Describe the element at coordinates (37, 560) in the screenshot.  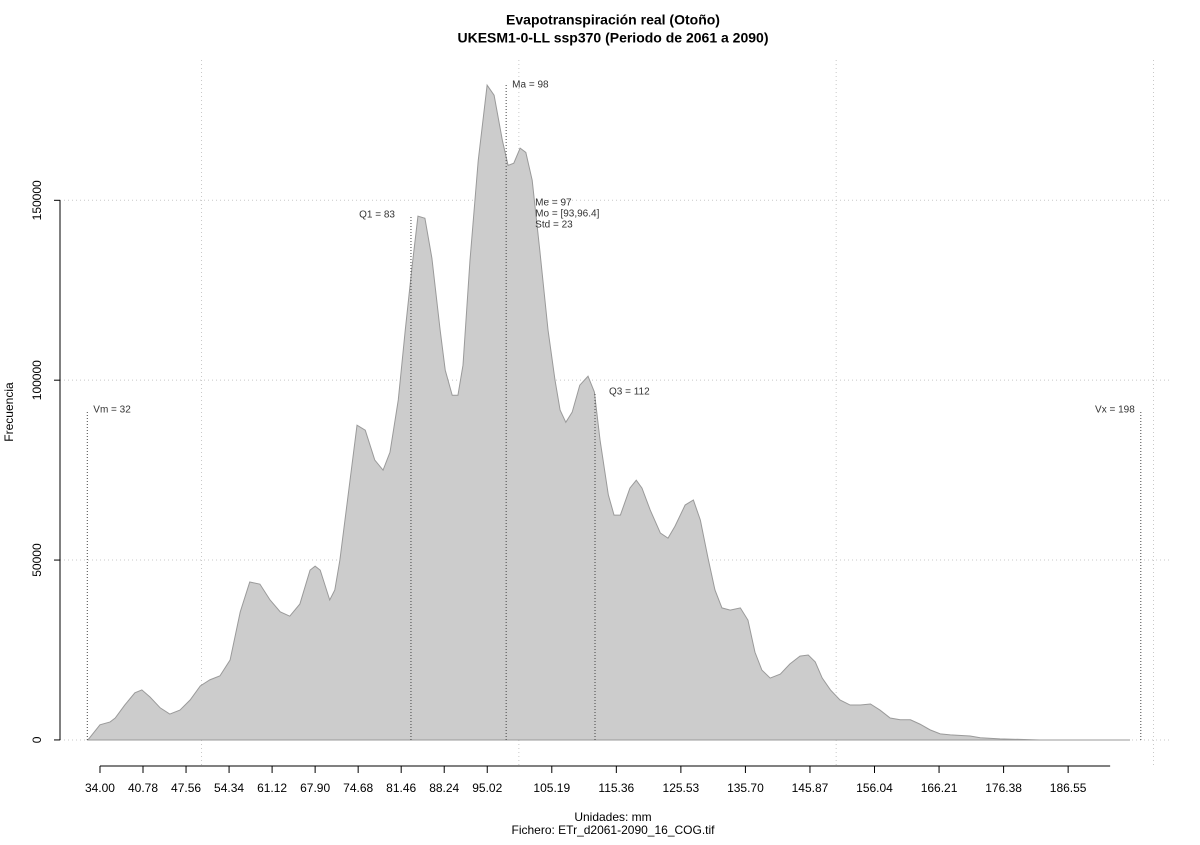
I see `y-tick-label: 50000` at that location.